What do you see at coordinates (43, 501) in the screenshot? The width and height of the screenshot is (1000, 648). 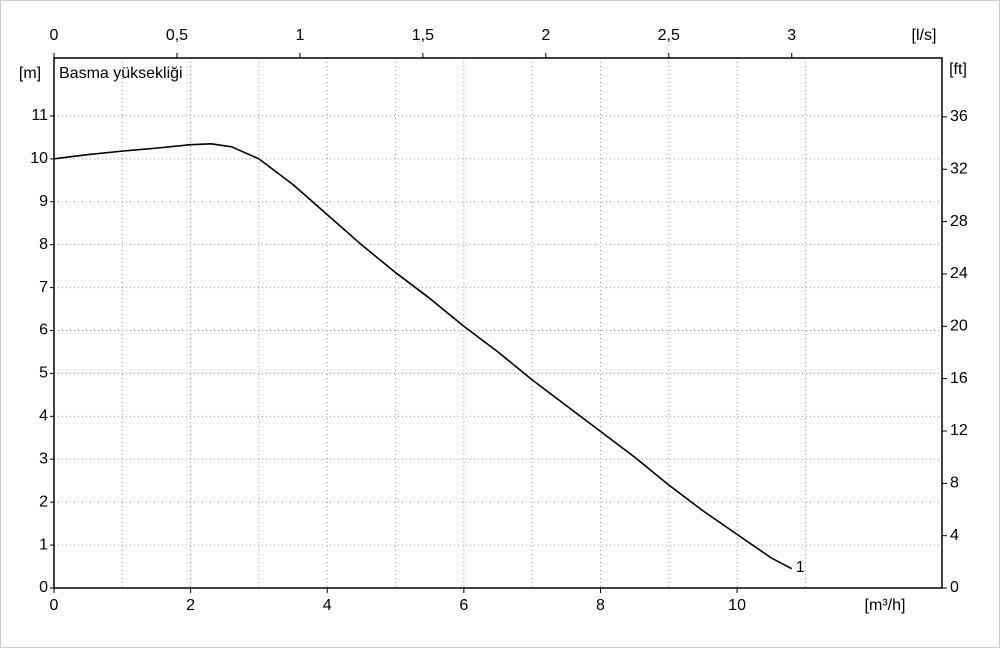 I see `y-tick-label: 2` at bounding box center [43, 501].